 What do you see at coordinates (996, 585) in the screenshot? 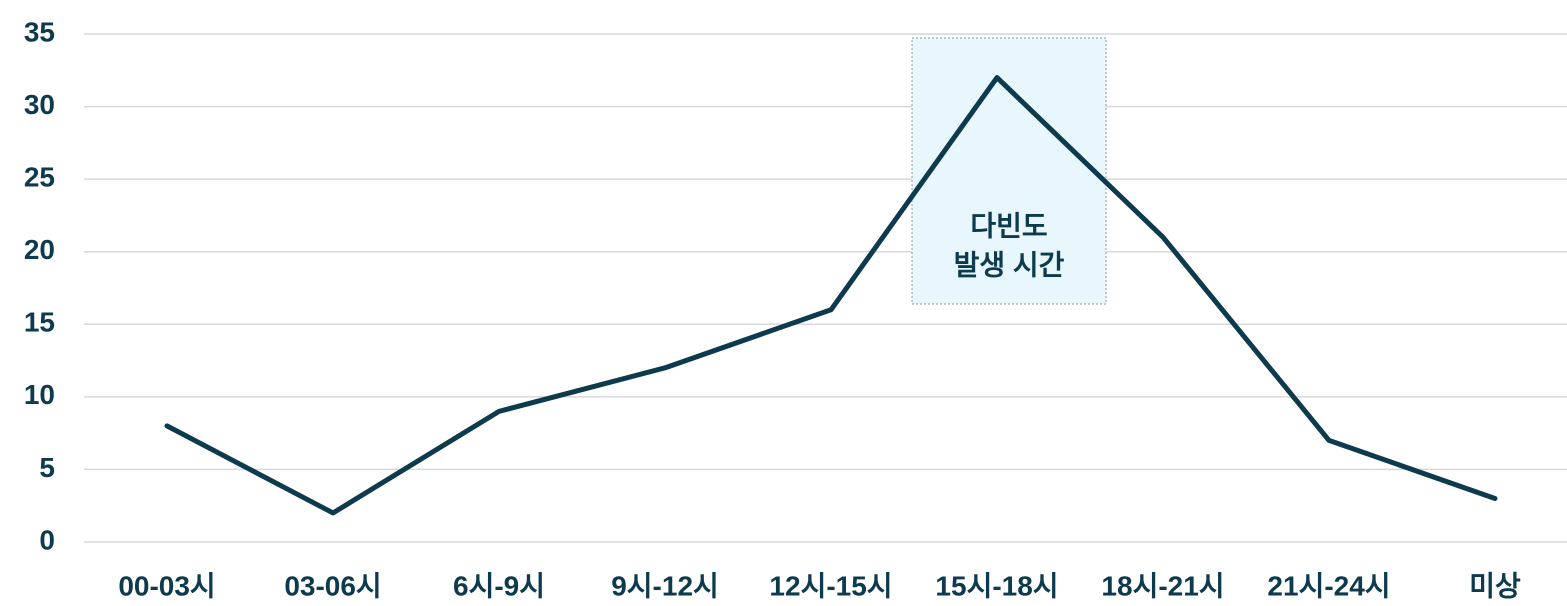
I see `x-tick-label: 15시-18시` at bounding box center [996, 585].